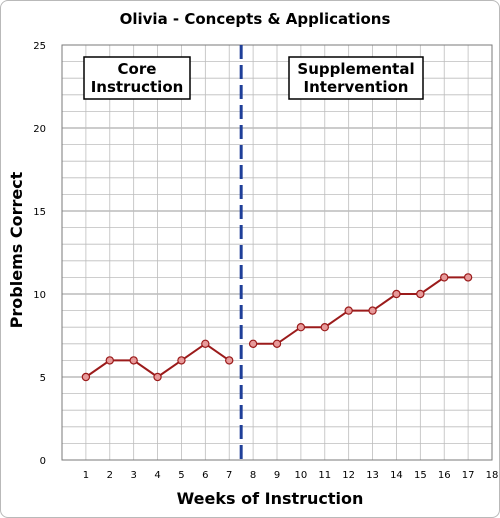 This screenshot has height=518, width=500. I want to click on phase-label-text: Intervention, so click(356, 87).